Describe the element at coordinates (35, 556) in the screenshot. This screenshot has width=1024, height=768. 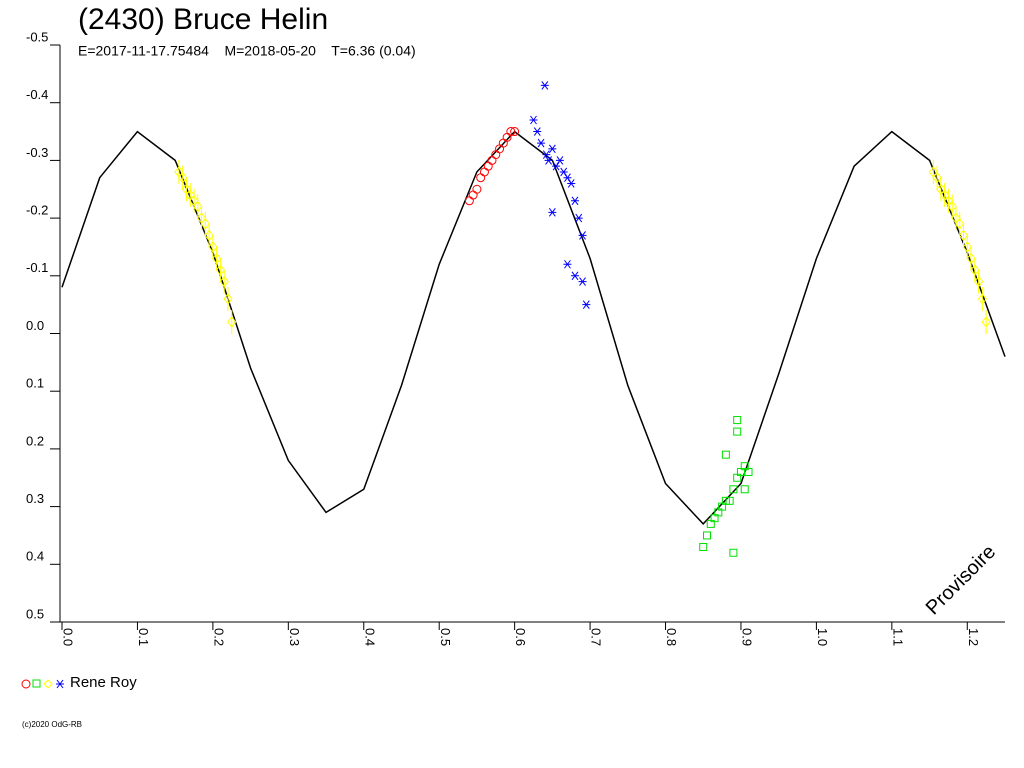
I see `y-tick-label: 0.4` at that location.